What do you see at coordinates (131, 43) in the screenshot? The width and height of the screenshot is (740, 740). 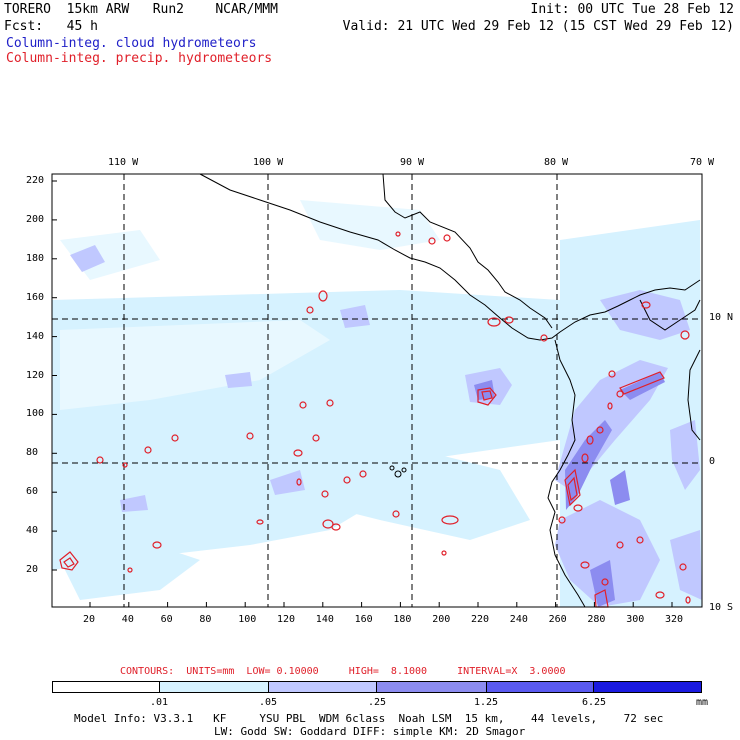 I see `field-cloud-hydrometeors: Column-integ. cloud hydrometeors` at bounding box center [131, 43].